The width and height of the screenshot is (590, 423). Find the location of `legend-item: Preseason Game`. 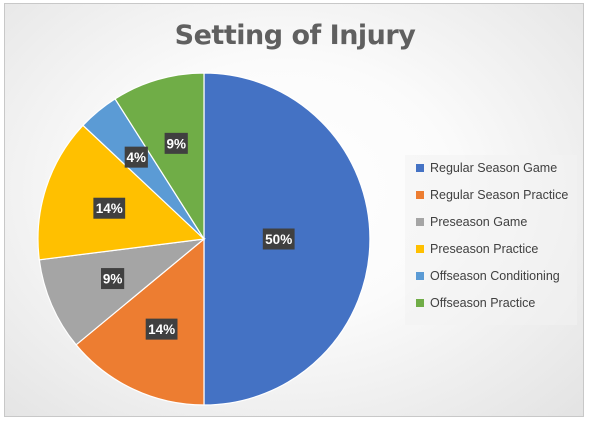

legend-item: Preseason Game is located at coordinates (471, 222).